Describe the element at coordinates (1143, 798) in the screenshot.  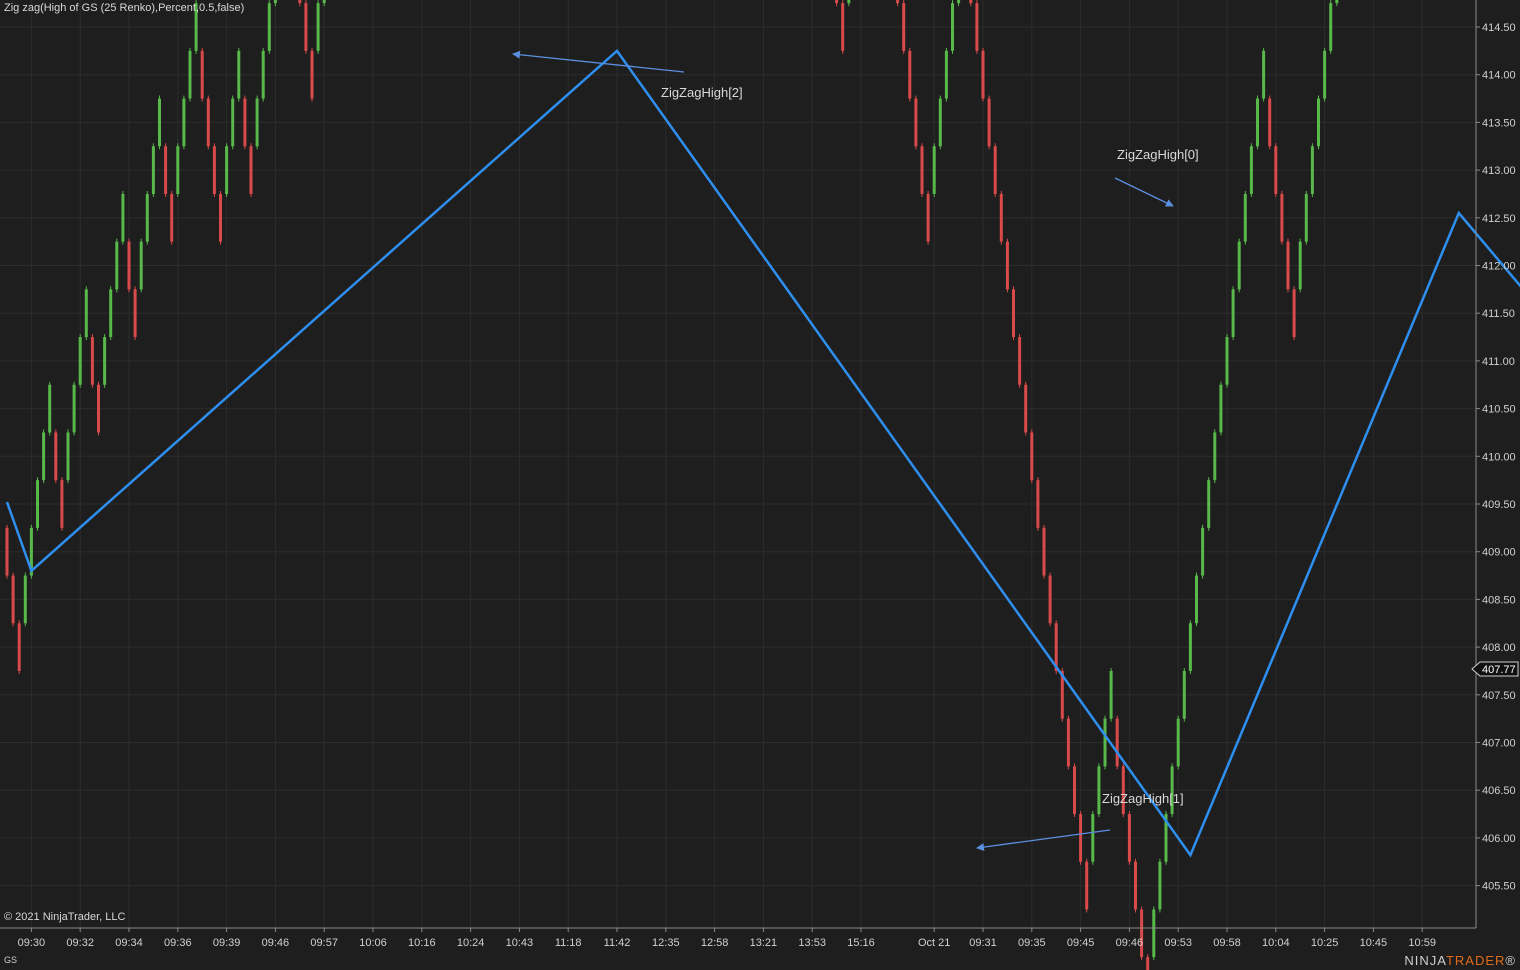
I see `annotation-zigzaghigh-1-label: ZigZagHigh[1]` at that location.